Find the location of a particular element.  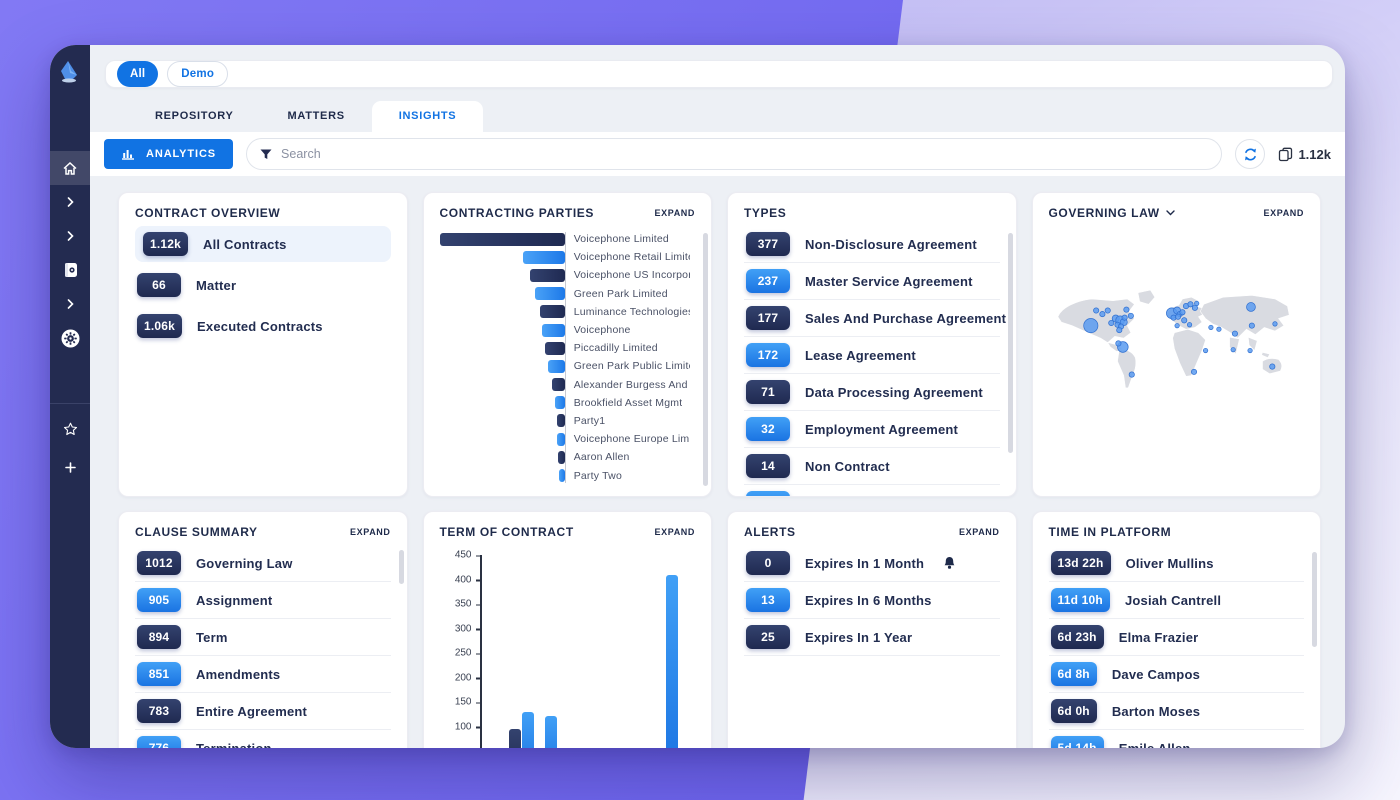

hbar-row: Piccadilly Limited is located at coordinates (568, 348).